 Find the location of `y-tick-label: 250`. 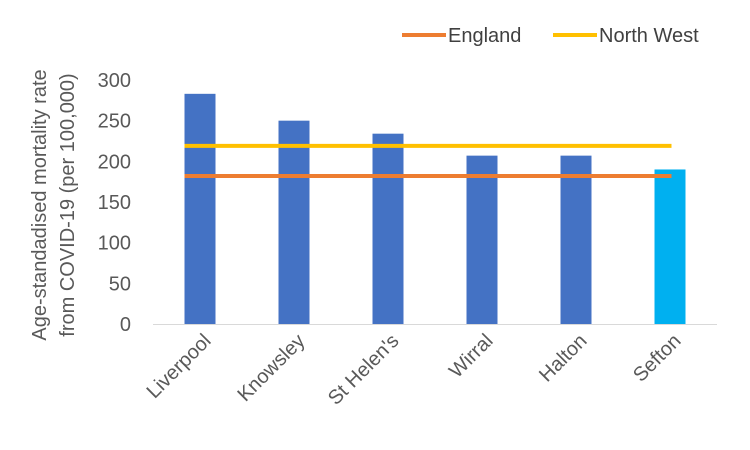

y-tick-label: 250 is located at coordinates (114, 122).